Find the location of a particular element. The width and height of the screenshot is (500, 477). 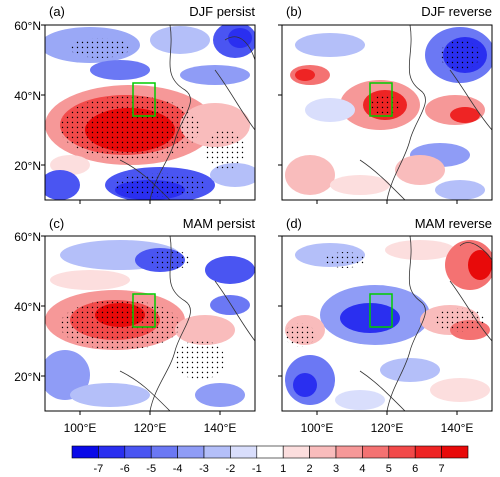

panel-label-c: (c) is located at coordinates (56, 223).